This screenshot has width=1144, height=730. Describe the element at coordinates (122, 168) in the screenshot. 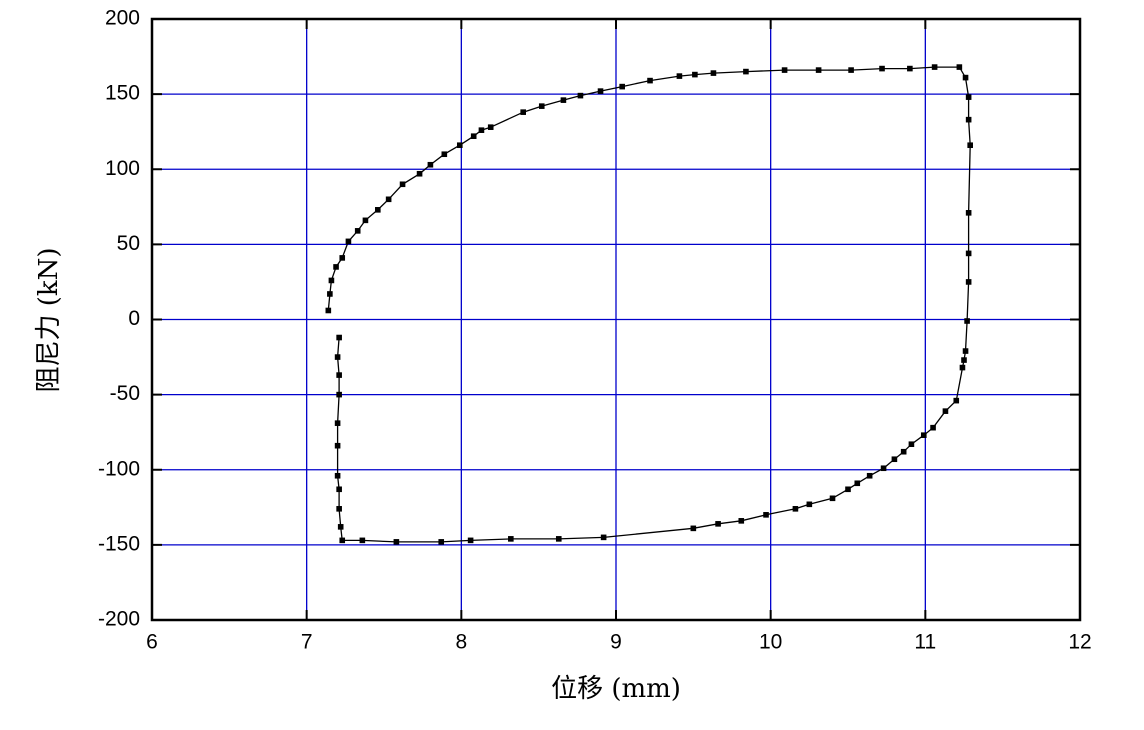

I see `y-tick-label: 100` at that location.